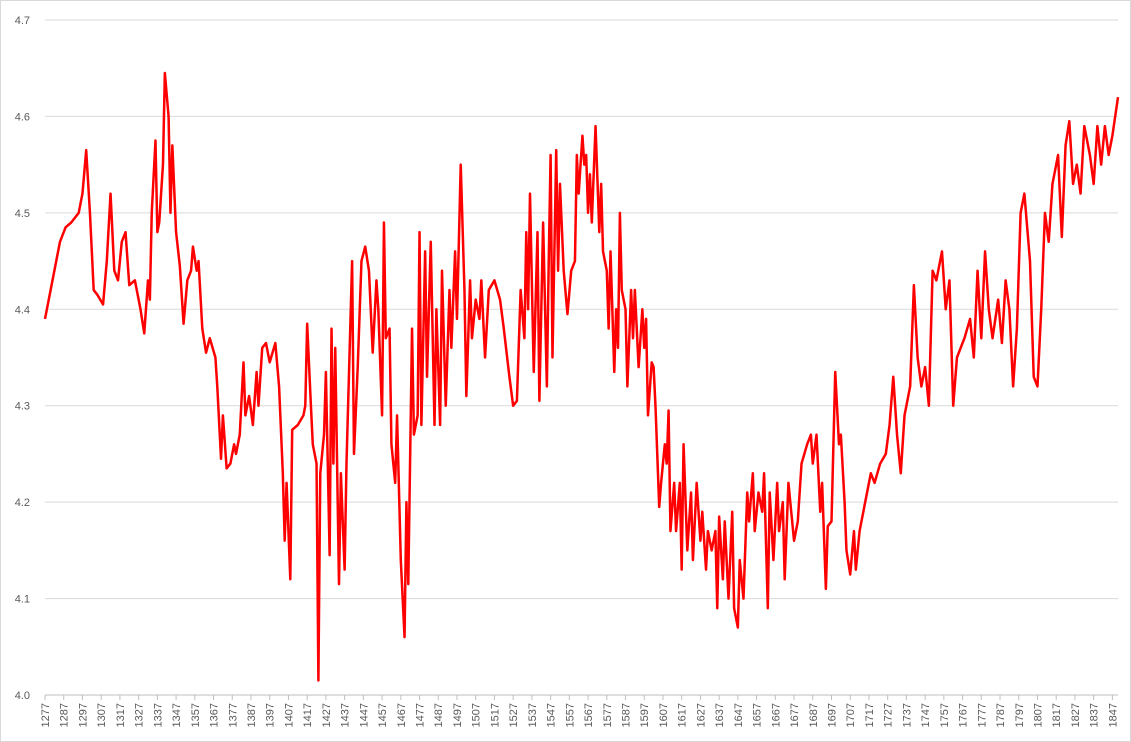  I want to click on x-tick-label: 1647, so click(739, 715).